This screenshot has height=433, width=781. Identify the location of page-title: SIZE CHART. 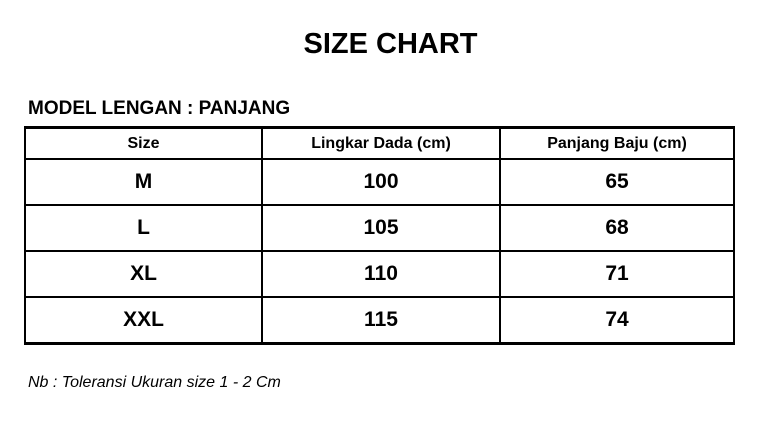
(390, 44).